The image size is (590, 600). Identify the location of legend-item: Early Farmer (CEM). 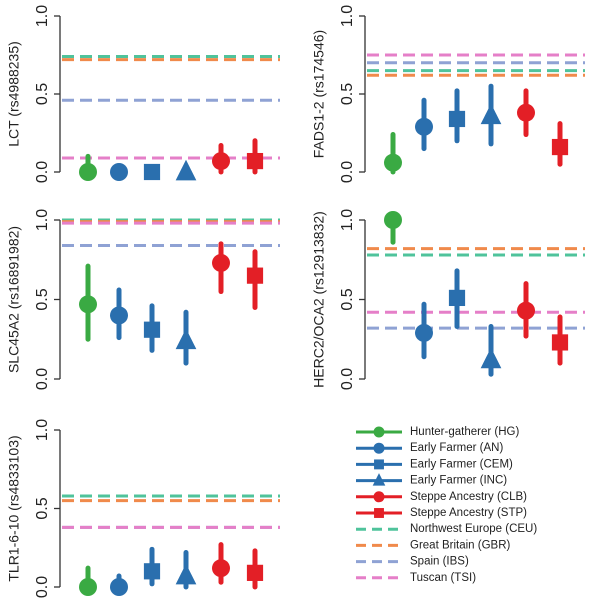
(434, 464).